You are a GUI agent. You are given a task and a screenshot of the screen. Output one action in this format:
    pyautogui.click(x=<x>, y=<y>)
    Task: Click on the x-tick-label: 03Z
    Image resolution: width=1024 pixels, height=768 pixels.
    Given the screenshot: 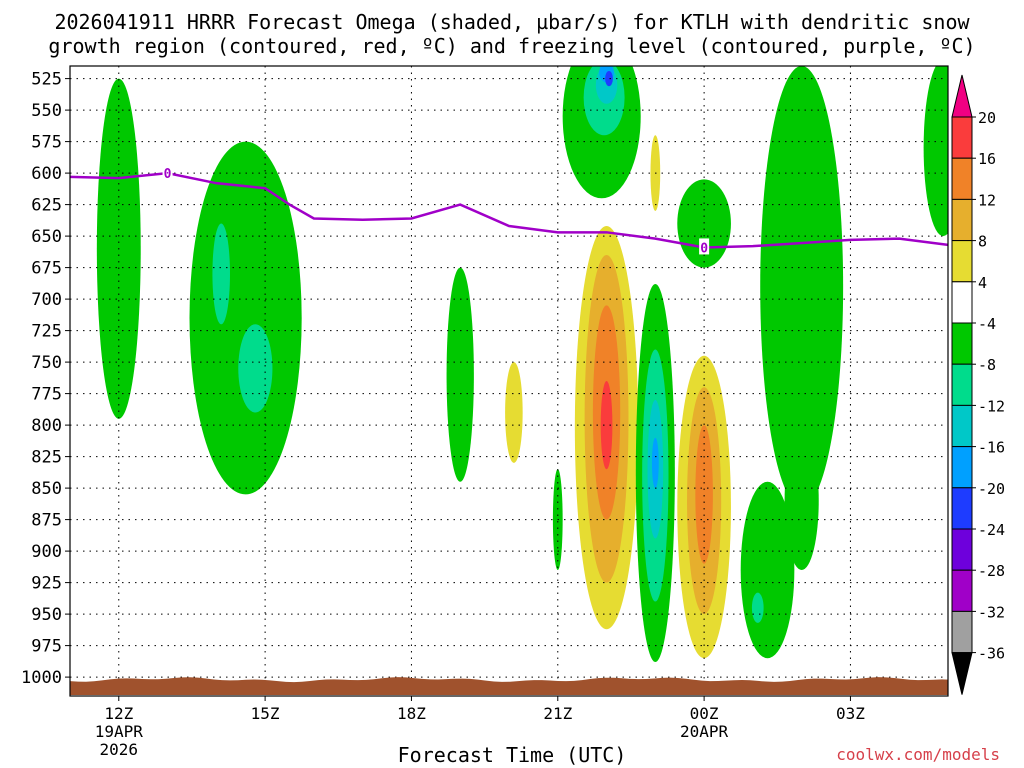 What is the action you would take?
    pyautogui.click(x=850, y=713)
    